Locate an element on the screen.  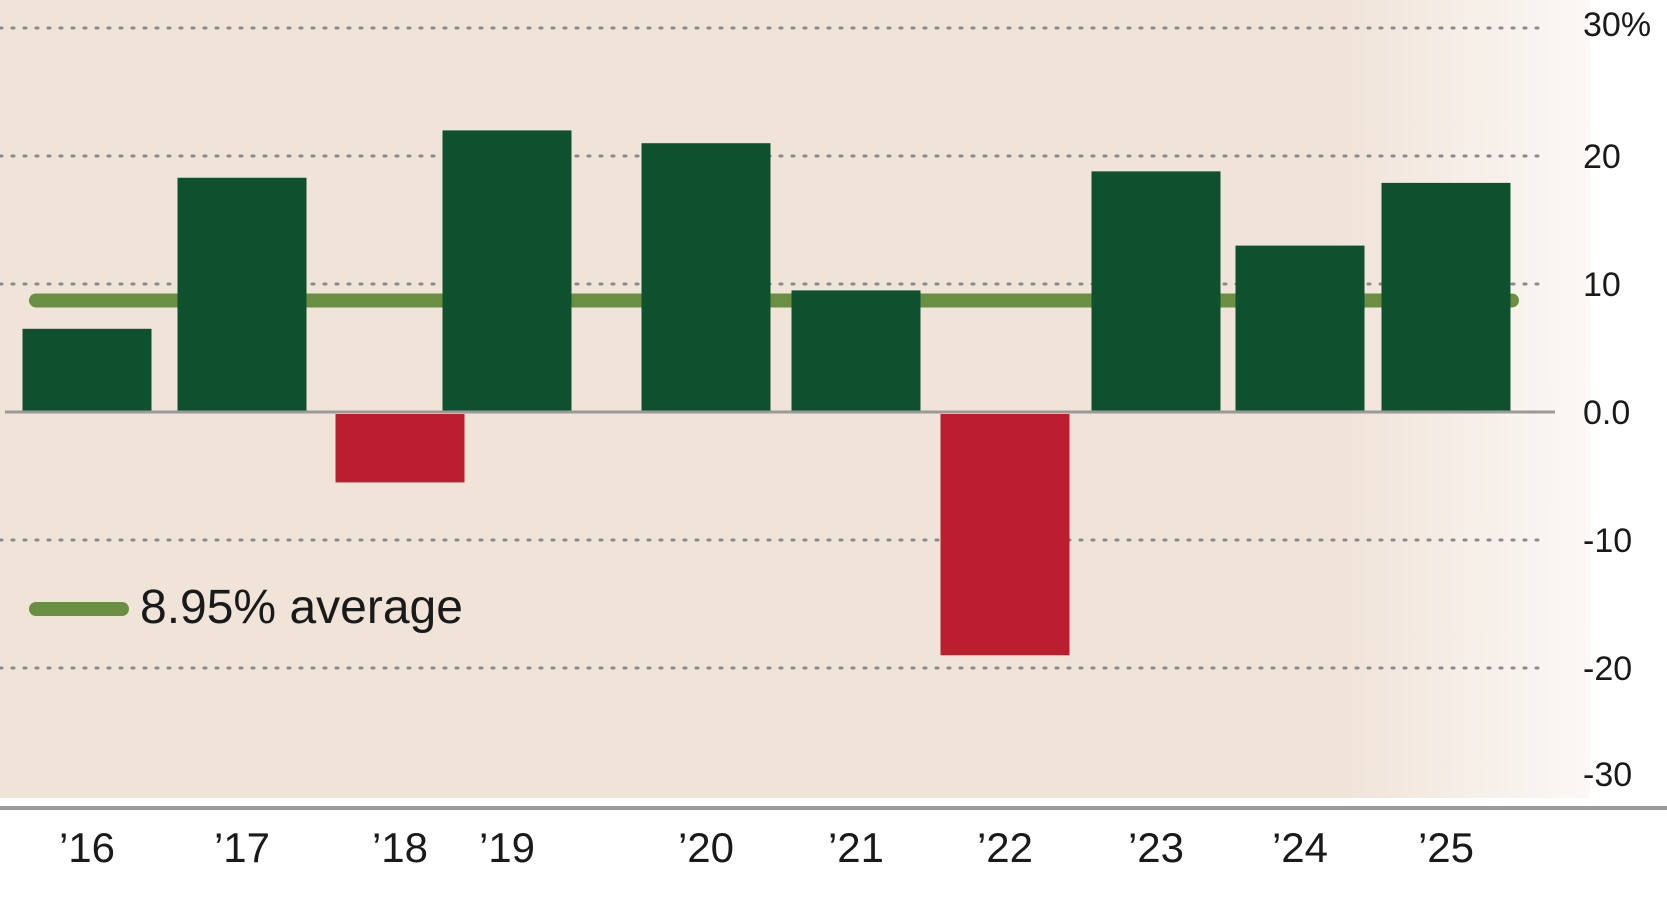
average-line-group is located at coordinates (774, 300).